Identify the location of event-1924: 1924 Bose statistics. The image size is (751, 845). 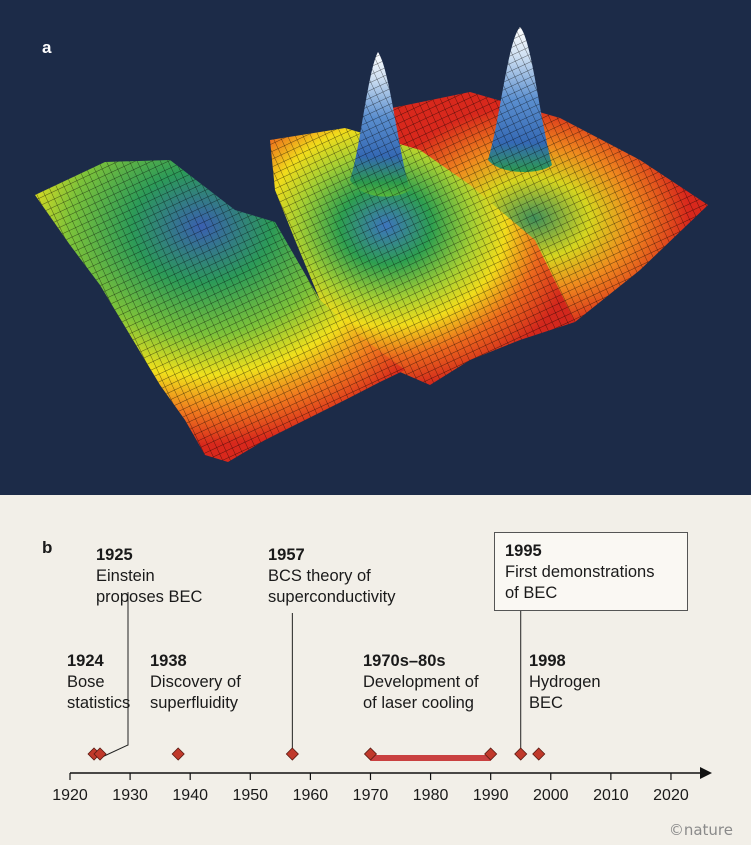
(98, 682).